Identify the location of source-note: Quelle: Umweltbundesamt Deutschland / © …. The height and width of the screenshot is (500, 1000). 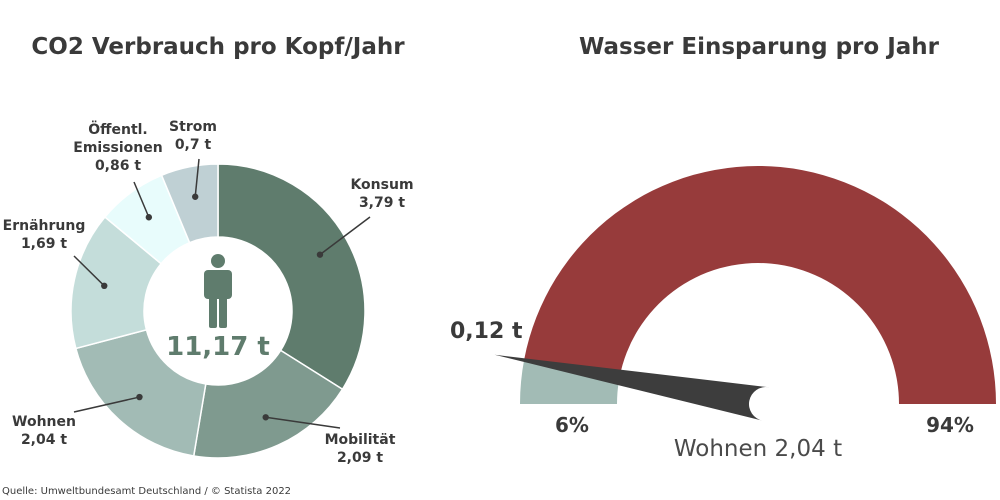
(147, 491).